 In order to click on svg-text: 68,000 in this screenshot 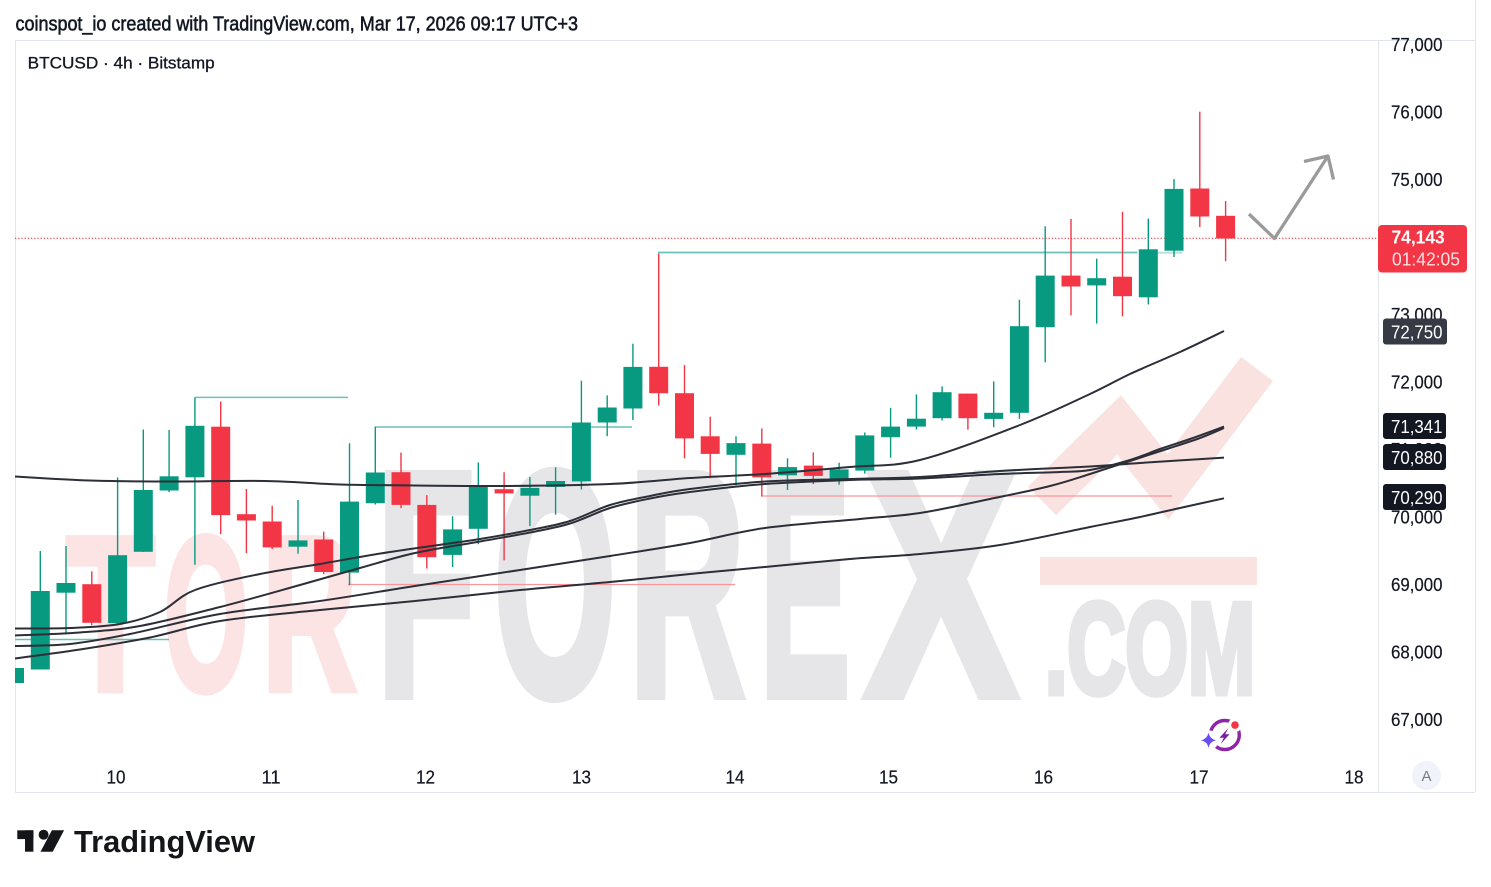, I will do `click(1417, 651)`.